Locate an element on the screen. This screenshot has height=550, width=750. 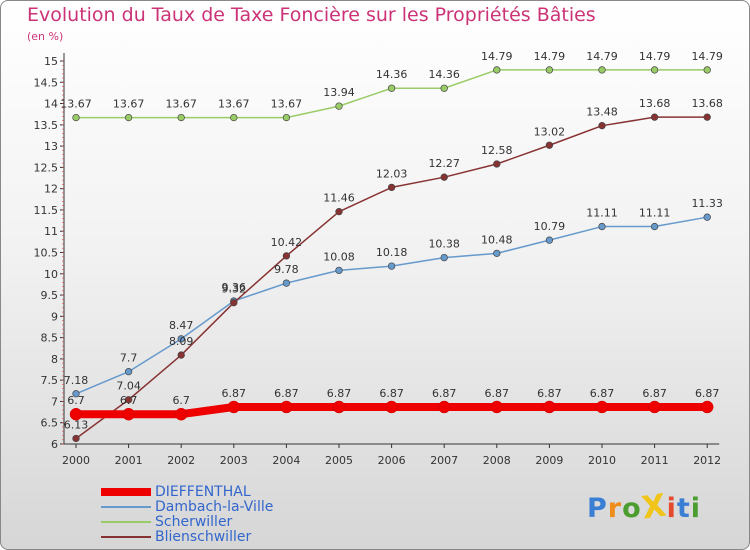
y-tick-label: 7.5 is located at coordinates (50, 380).